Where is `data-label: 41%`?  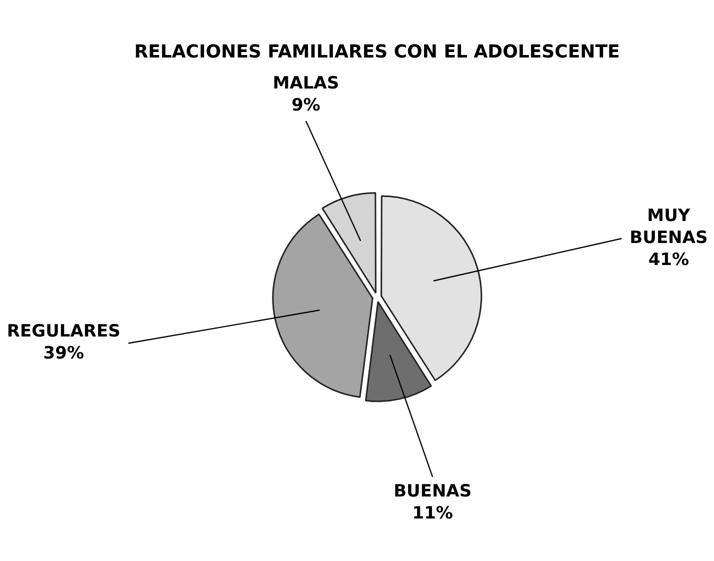 data-label: 41% is located at coordinates (669, 260).